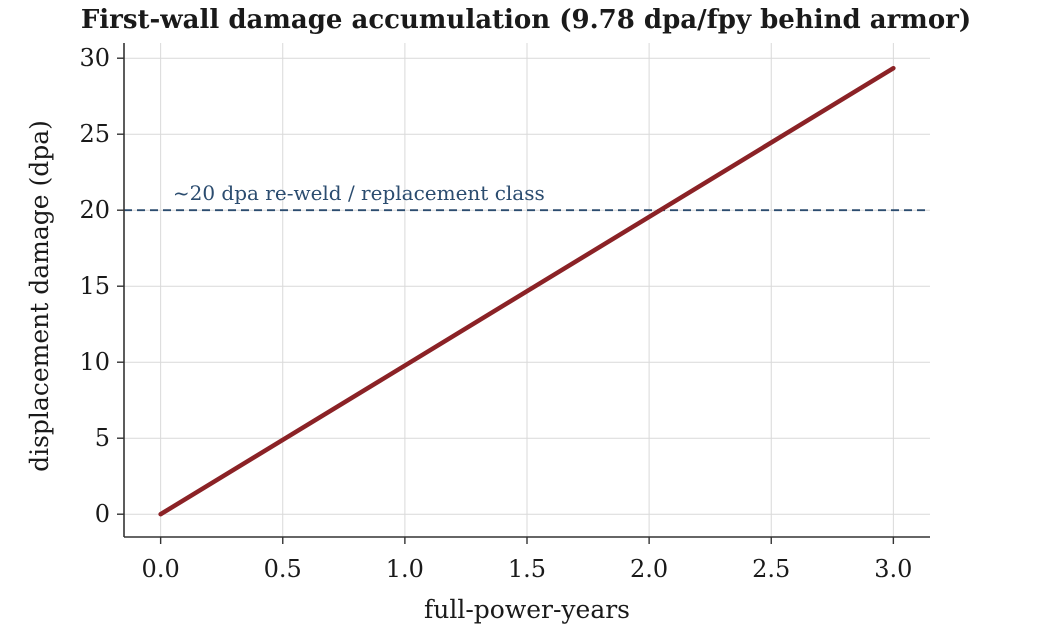  I want to click on reference-line-label: ~20 dpa re-weld / replacement class, so click(359, 193).